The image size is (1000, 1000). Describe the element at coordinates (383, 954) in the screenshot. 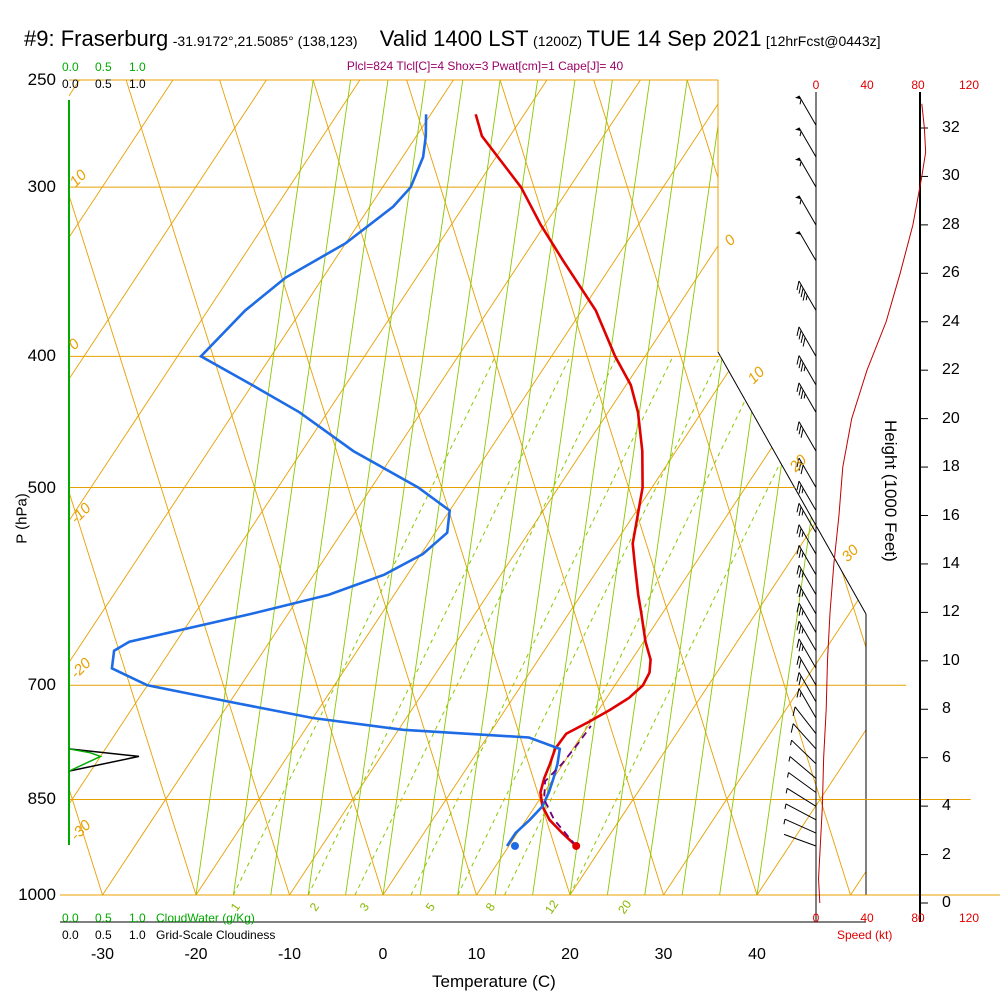

I see `temperature-tick-label: 0` at that location.